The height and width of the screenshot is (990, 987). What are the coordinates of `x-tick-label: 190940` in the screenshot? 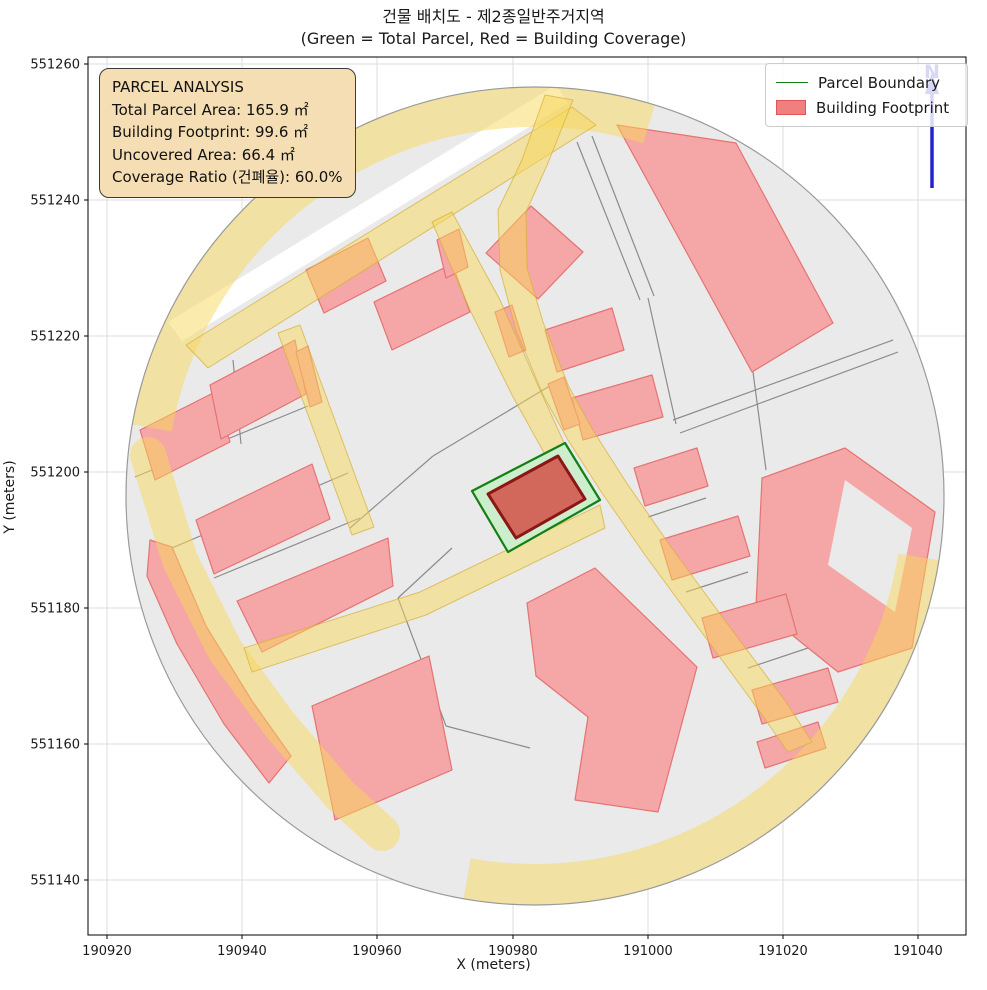 It's located at (242, 951).